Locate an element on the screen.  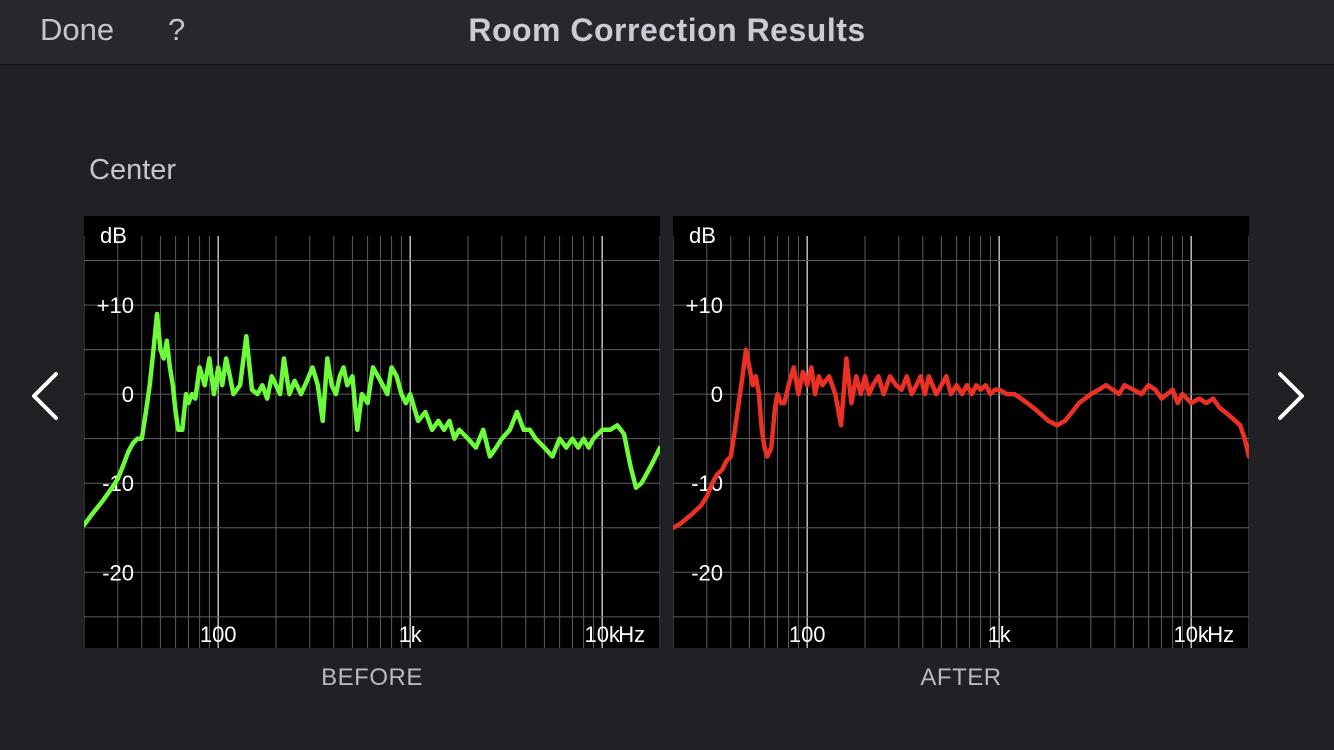
previous-channel-button is located at coordinates (47, 396).